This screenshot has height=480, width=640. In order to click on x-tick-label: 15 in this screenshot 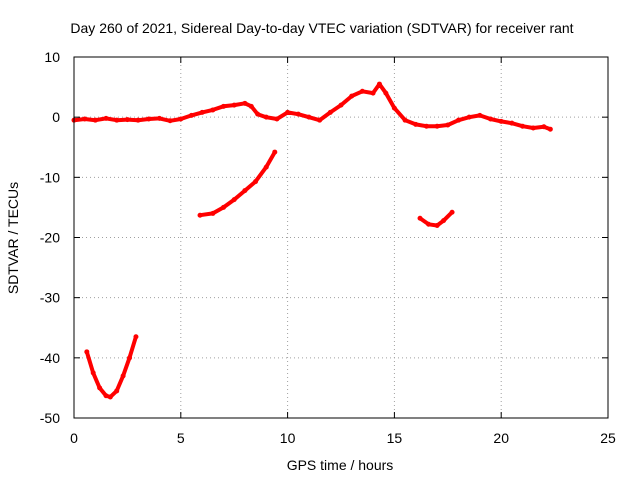, I will do `click(395, 438)`.